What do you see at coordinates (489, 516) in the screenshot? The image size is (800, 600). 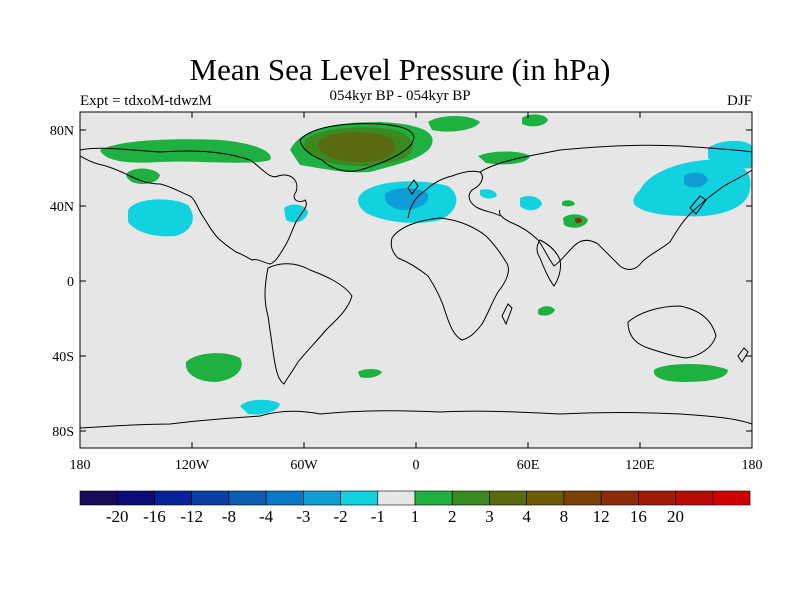 I see `colorbar-label: 3` at bounding box center [489, 516].